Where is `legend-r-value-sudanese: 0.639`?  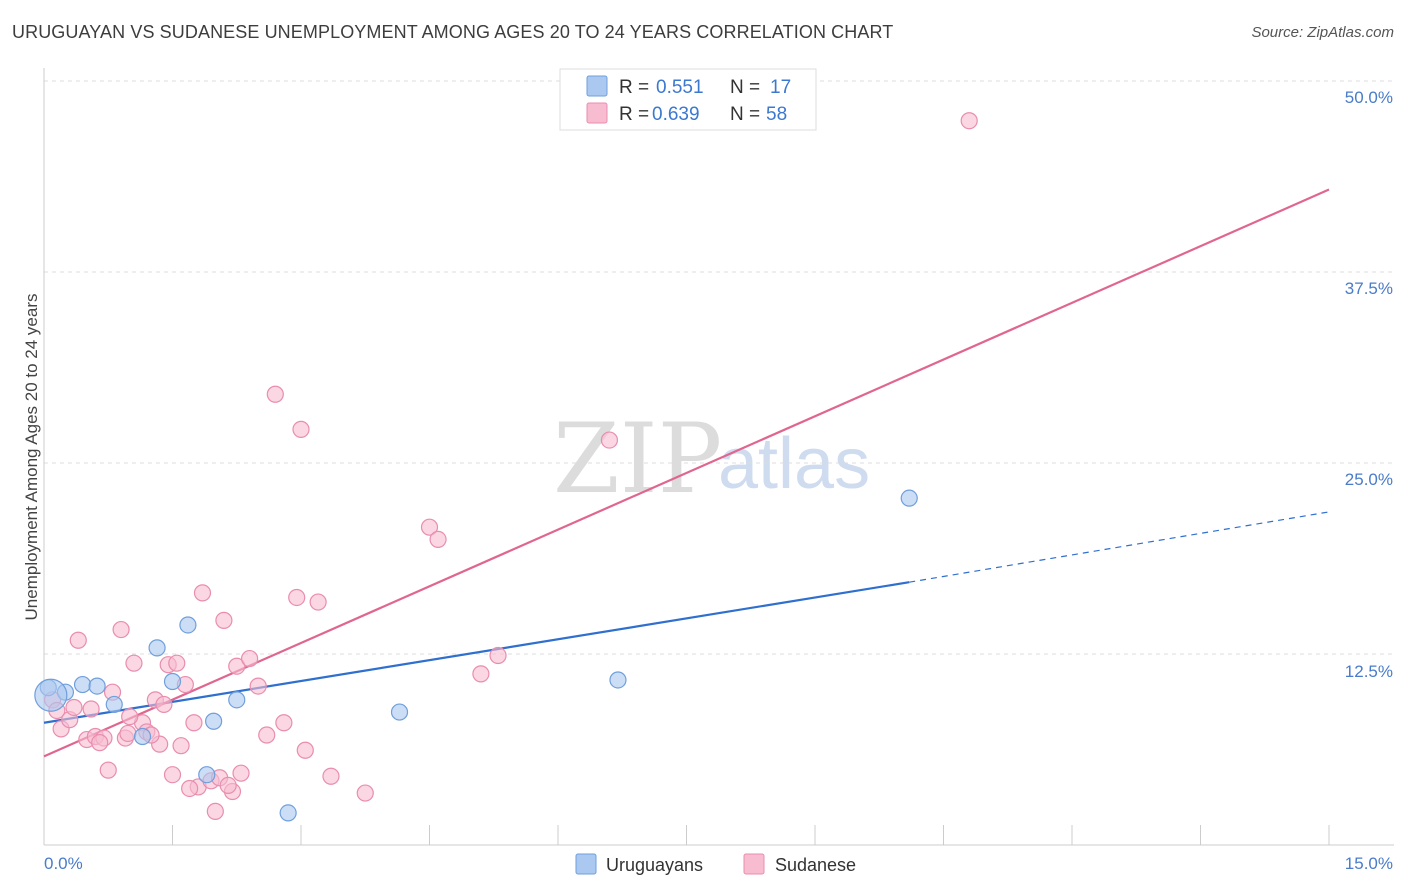
legend-r-value-sudanese: 0.639 is located at coordinates (676, 114).